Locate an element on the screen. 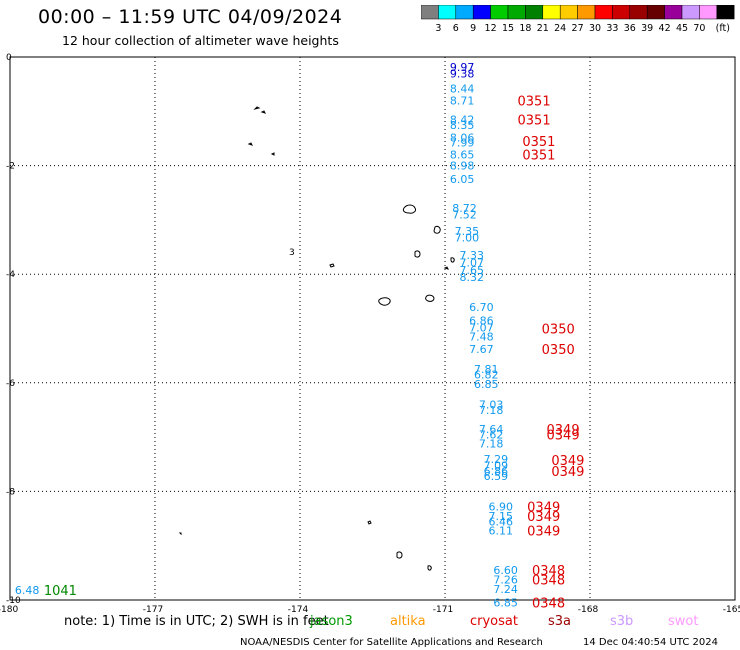 The image size is (740, 650). colorbar-label: 24 is located at coordinates (560, 28).